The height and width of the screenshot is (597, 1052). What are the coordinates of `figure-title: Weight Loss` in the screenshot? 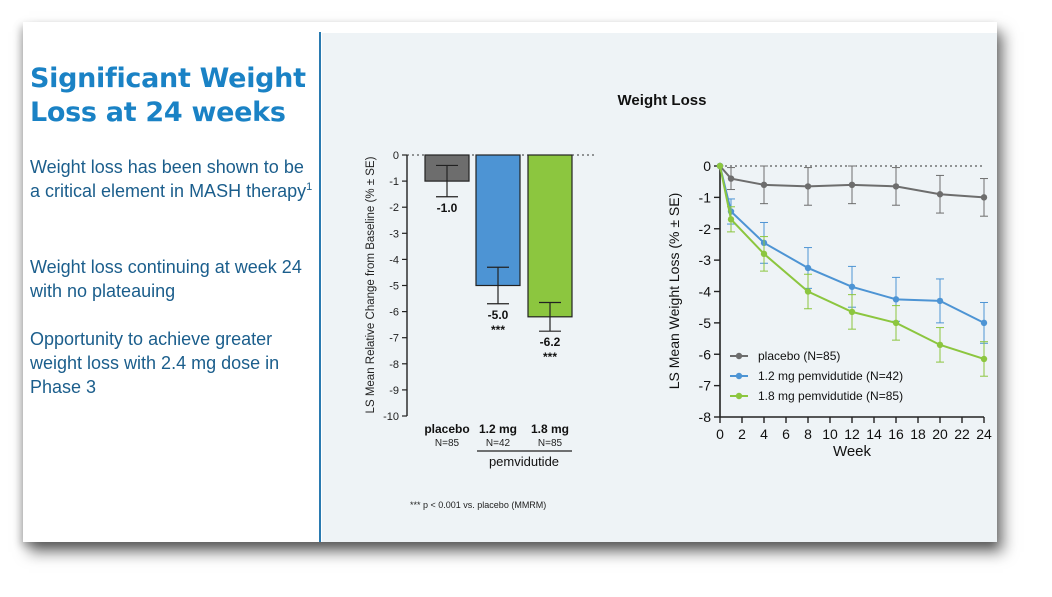 It's located at (662, 100).